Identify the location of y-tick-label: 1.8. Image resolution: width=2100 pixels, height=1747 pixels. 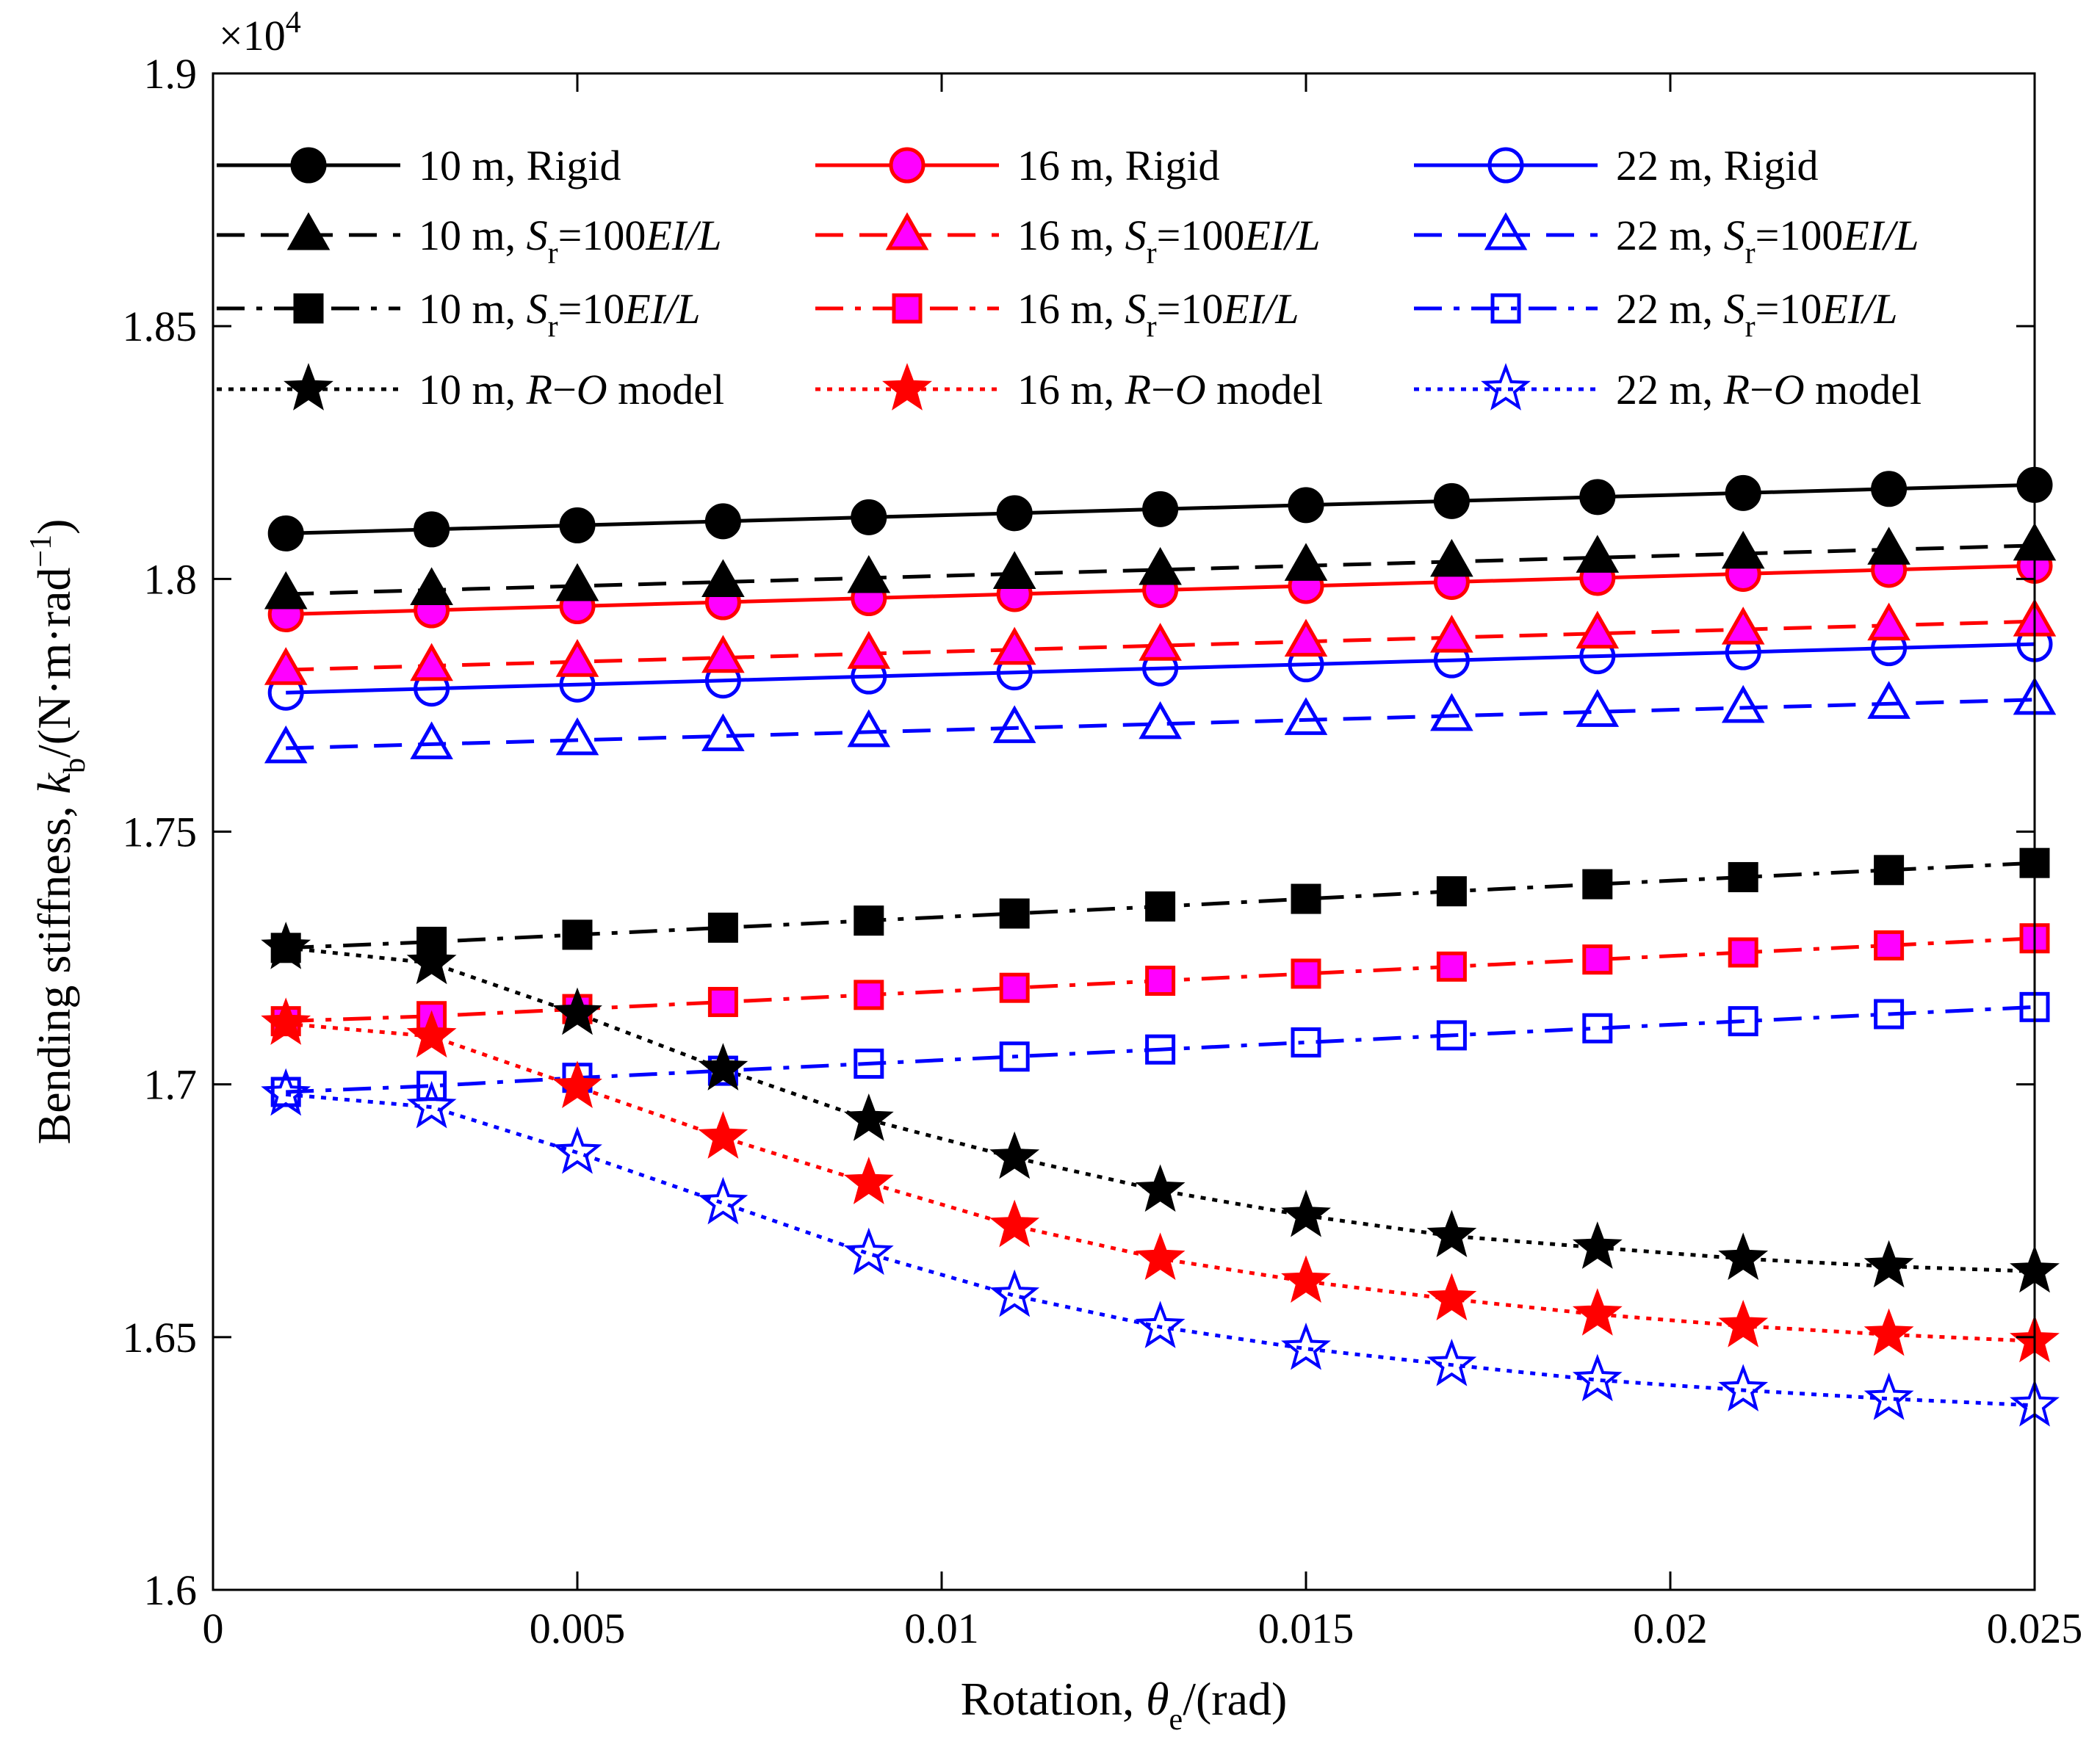
(171, 579).